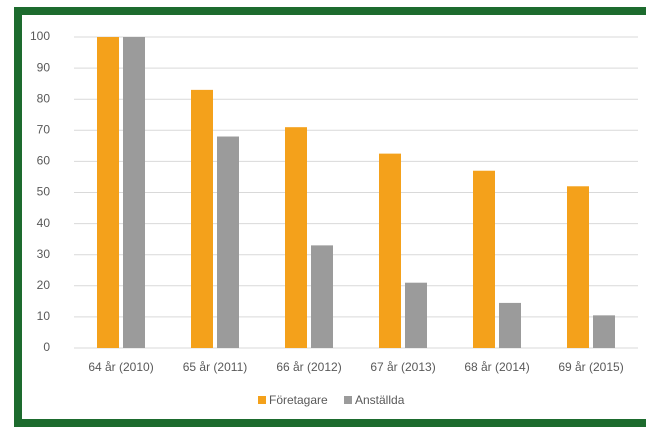  What do you see at coordinates (44, 223) in the screenshot?
I see `y-tick-label: 40` at bounding box center [44, 223].